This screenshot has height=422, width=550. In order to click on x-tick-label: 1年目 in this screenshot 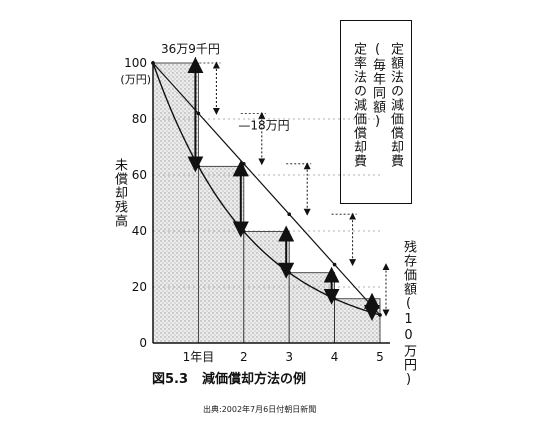, I will do `click(199, 357)`.